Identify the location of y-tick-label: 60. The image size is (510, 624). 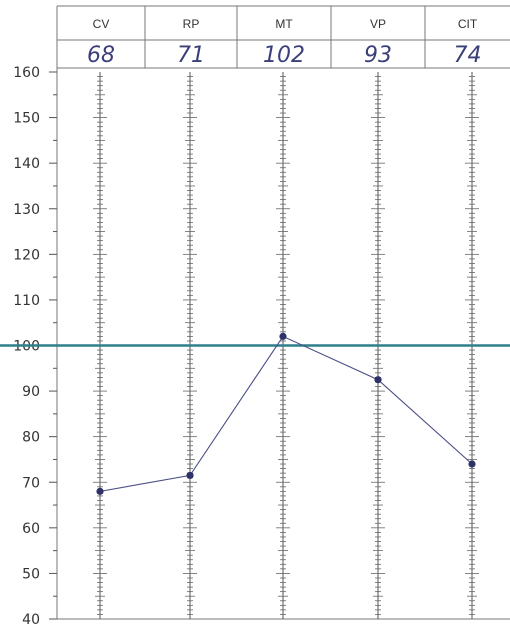
(31, 529).